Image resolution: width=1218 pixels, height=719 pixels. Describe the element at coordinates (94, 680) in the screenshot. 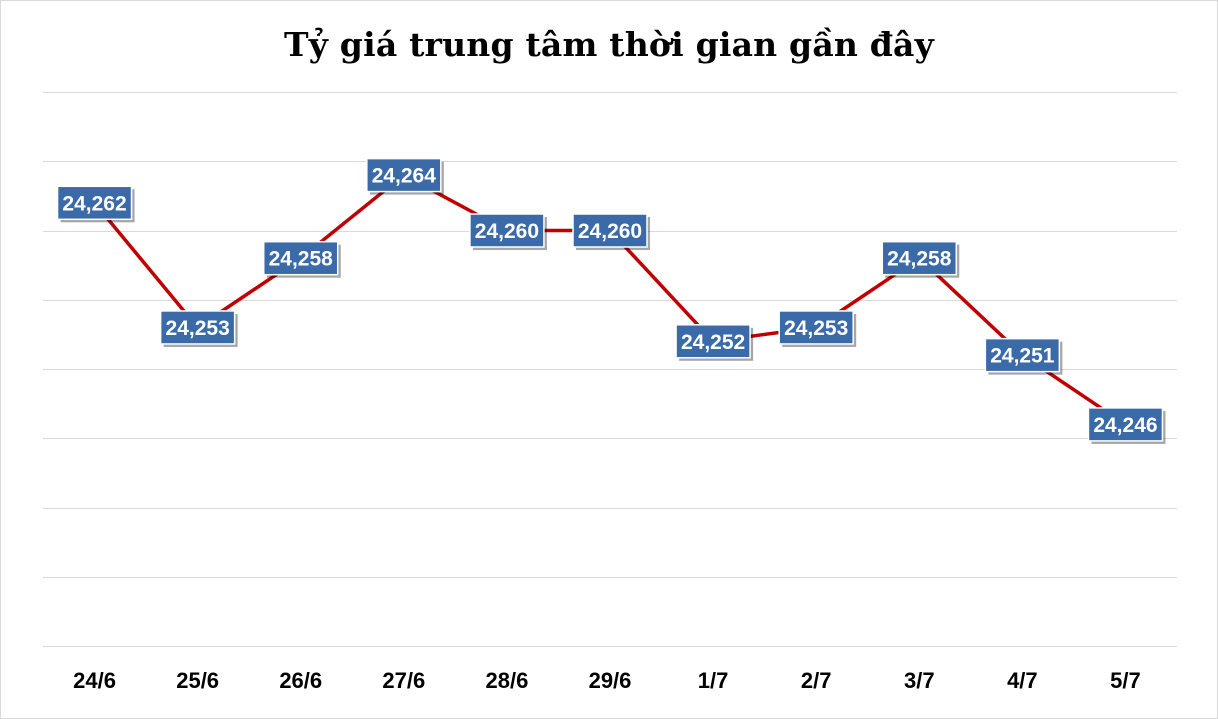

I see `x-tick-label: 24/6` at that location.